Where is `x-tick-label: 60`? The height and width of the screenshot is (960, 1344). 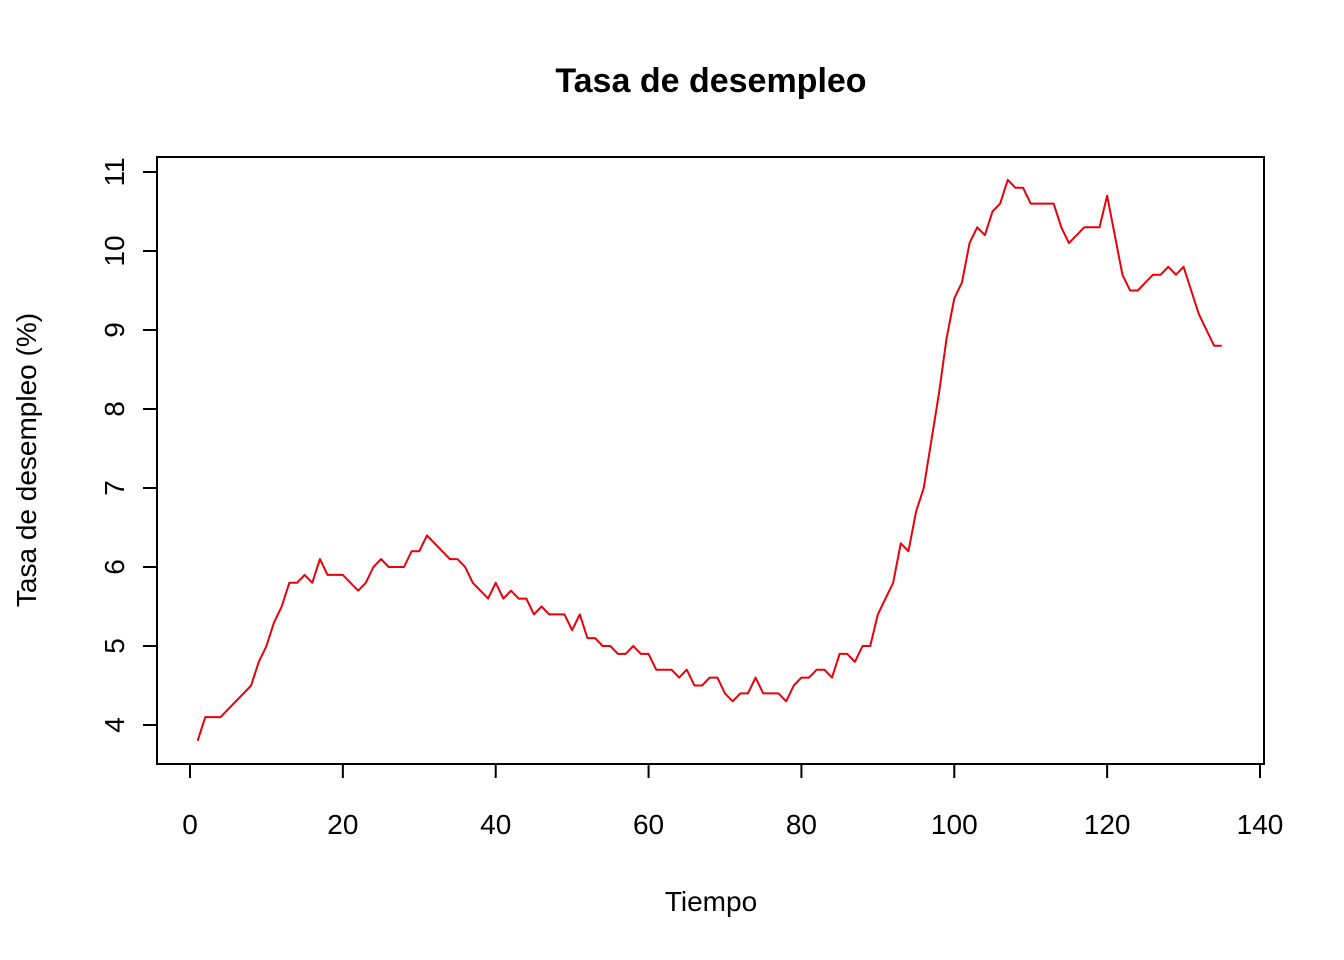
x-tick-label: 60 is located at coordinates (648, 824).